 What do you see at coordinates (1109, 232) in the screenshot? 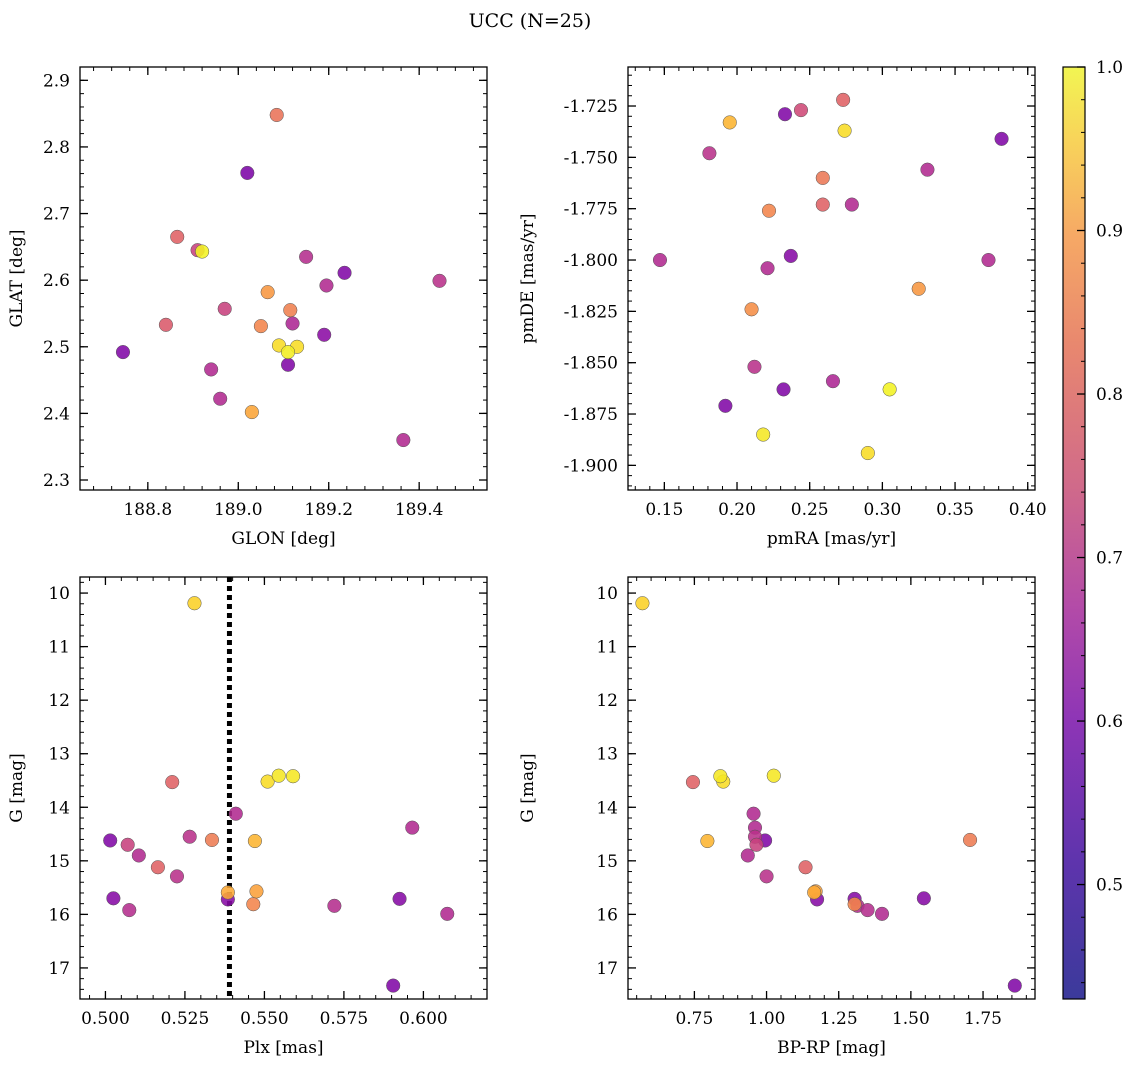
I see `colorbar-tick-label: 0.9` at bounding box center [1109, 232].